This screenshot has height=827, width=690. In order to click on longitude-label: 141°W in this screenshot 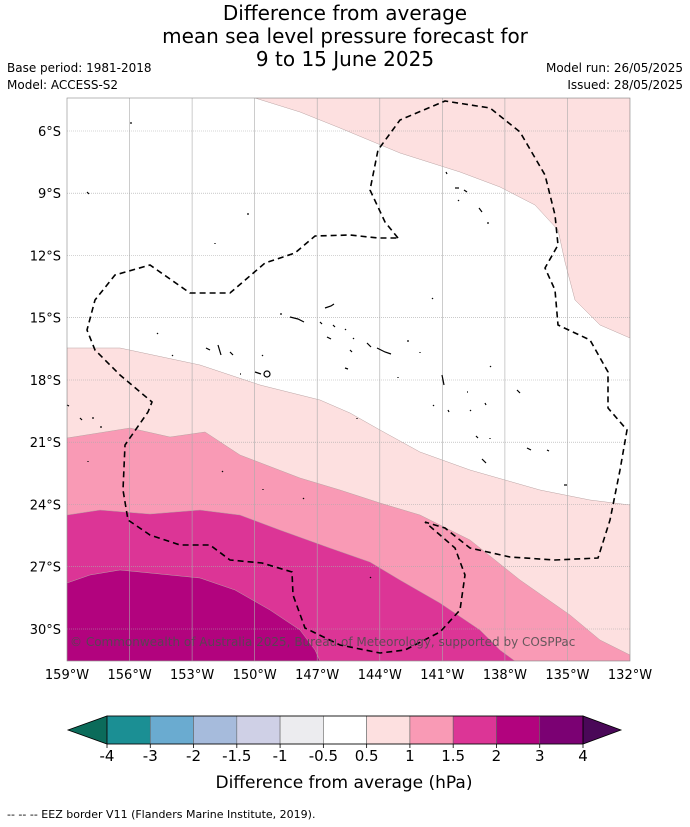, I will do `click(442, 675)`.